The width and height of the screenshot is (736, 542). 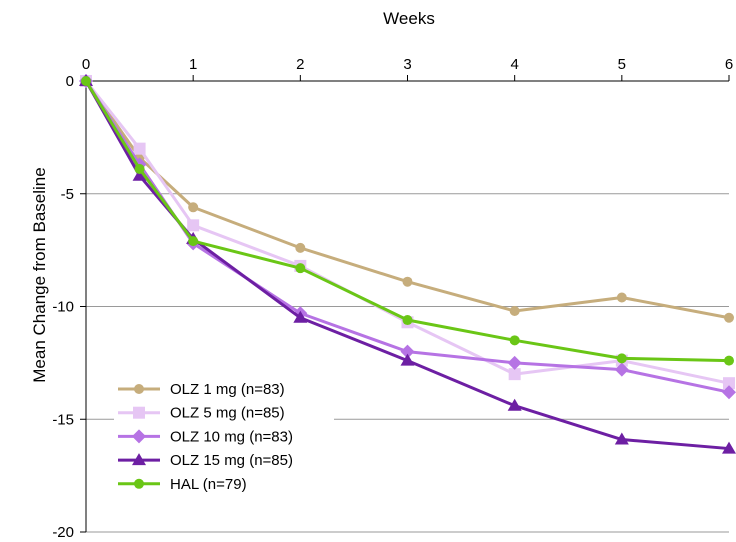 I want to click on y-tick-label: -10, so click(x=63, y=307).